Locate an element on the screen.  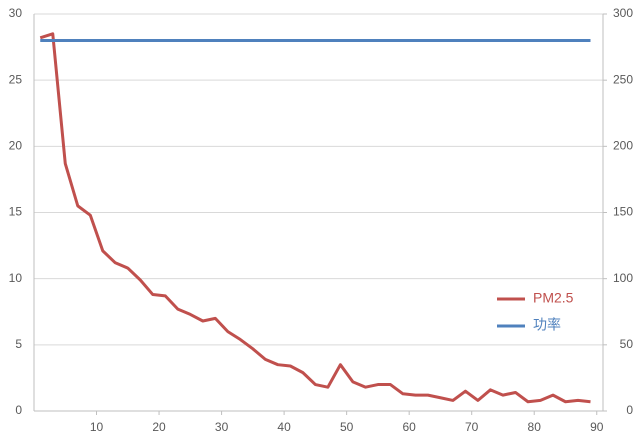
y2-tick-label: 200 is located at coordinates (623, 146).